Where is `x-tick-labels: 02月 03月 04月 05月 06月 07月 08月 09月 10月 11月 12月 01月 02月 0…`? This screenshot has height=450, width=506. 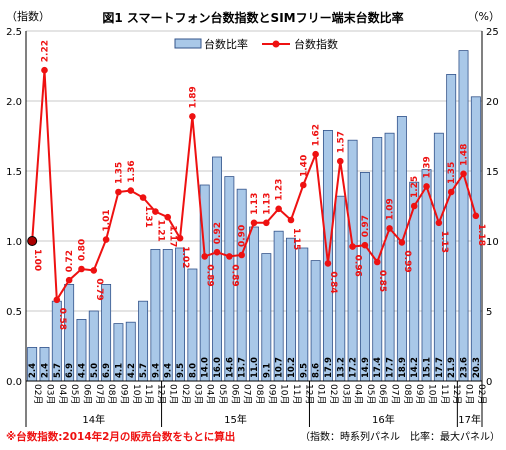 x-tick-labels: 02月 03月 04月 05月 06月 07月 08月 09月 10月 11月 12月 01月 02月 0… is located at coordinates (259, 394).